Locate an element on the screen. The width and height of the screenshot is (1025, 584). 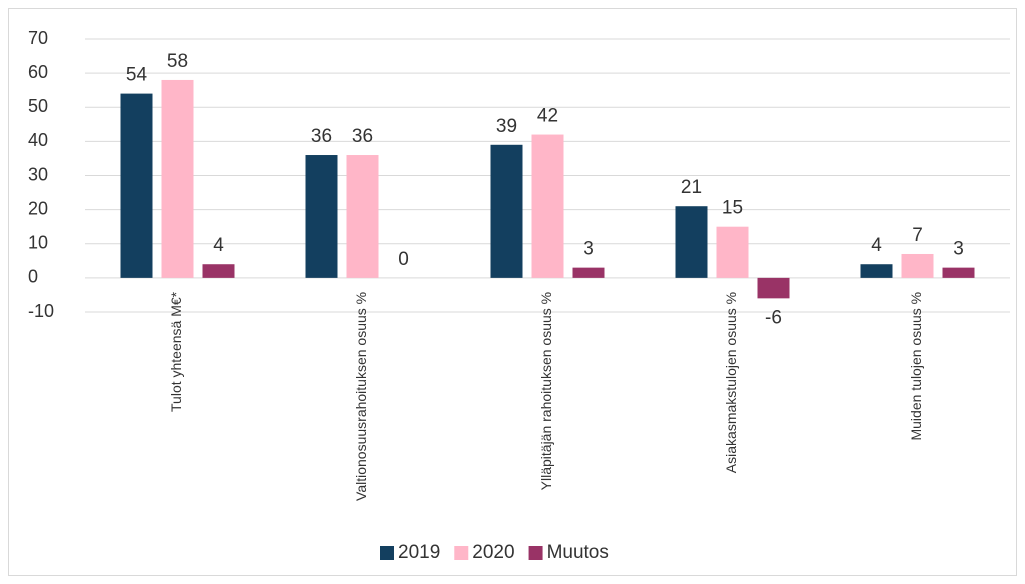
data-label: 21 is located at coordinates (691, 187).